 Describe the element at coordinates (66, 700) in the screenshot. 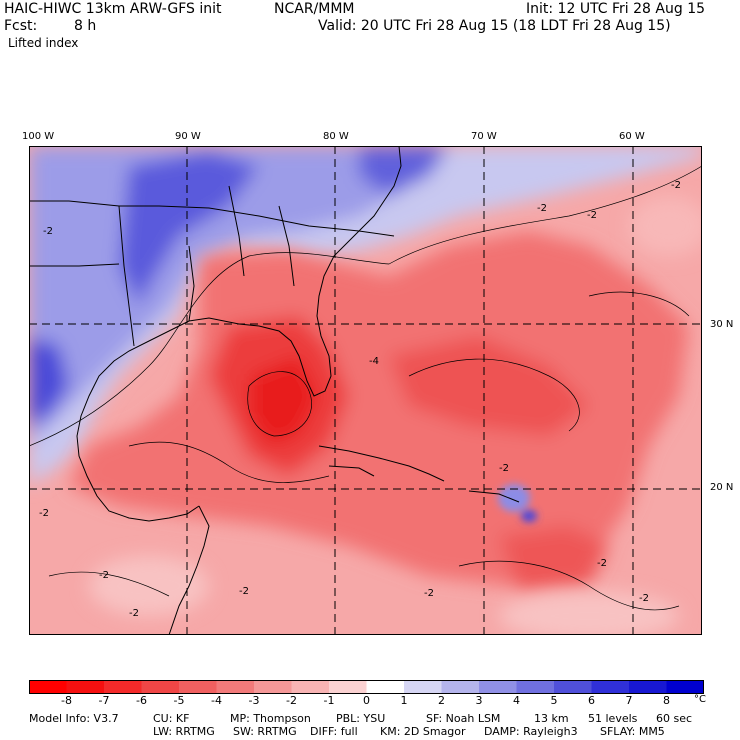

I see `colorbar-tick-label: -8` at that location.